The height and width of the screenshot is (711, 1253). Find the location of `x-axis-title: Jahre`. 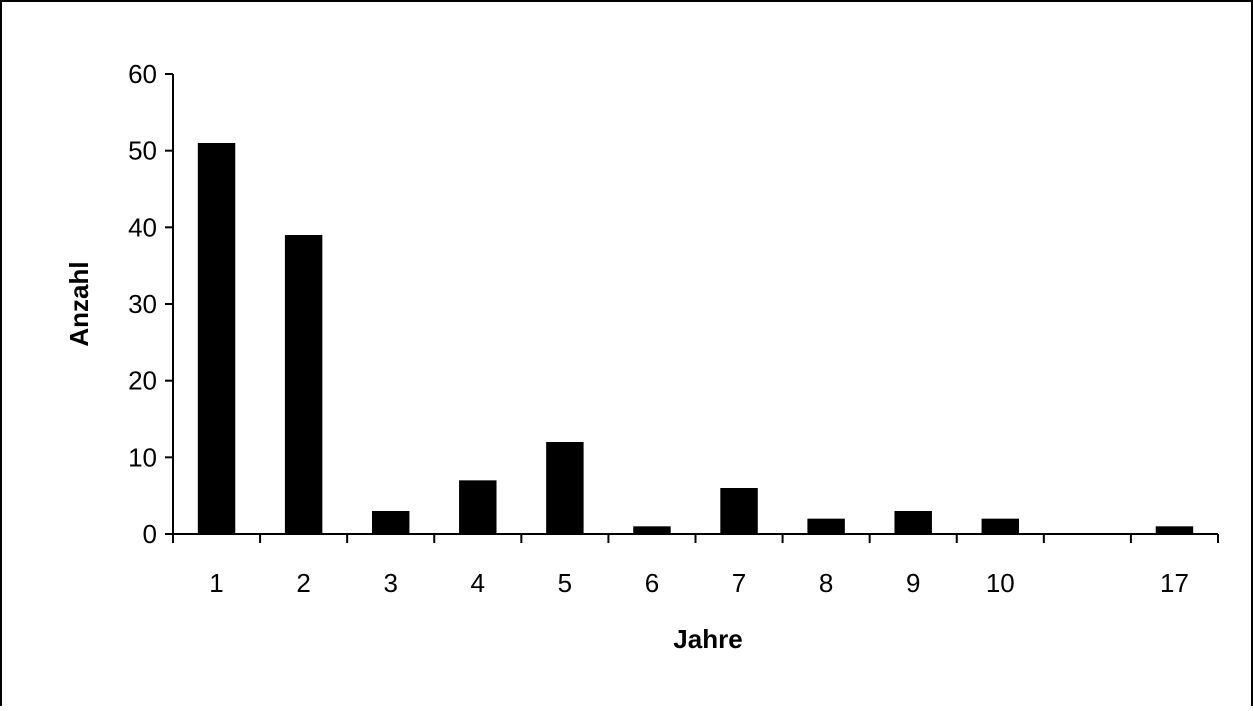

x-axis-title: Jahre is located at coordinates (707, 639).